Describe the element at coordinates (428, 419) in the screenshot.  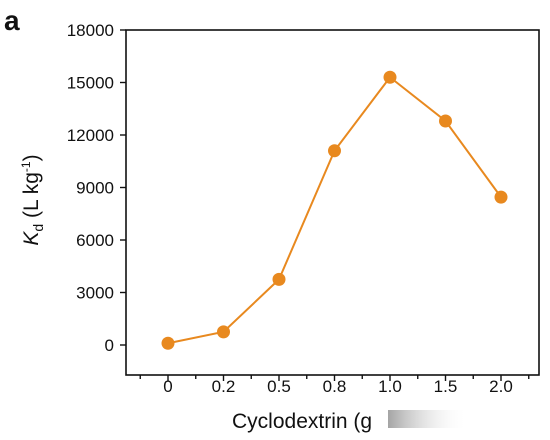
I see `caption-blur` at that location.